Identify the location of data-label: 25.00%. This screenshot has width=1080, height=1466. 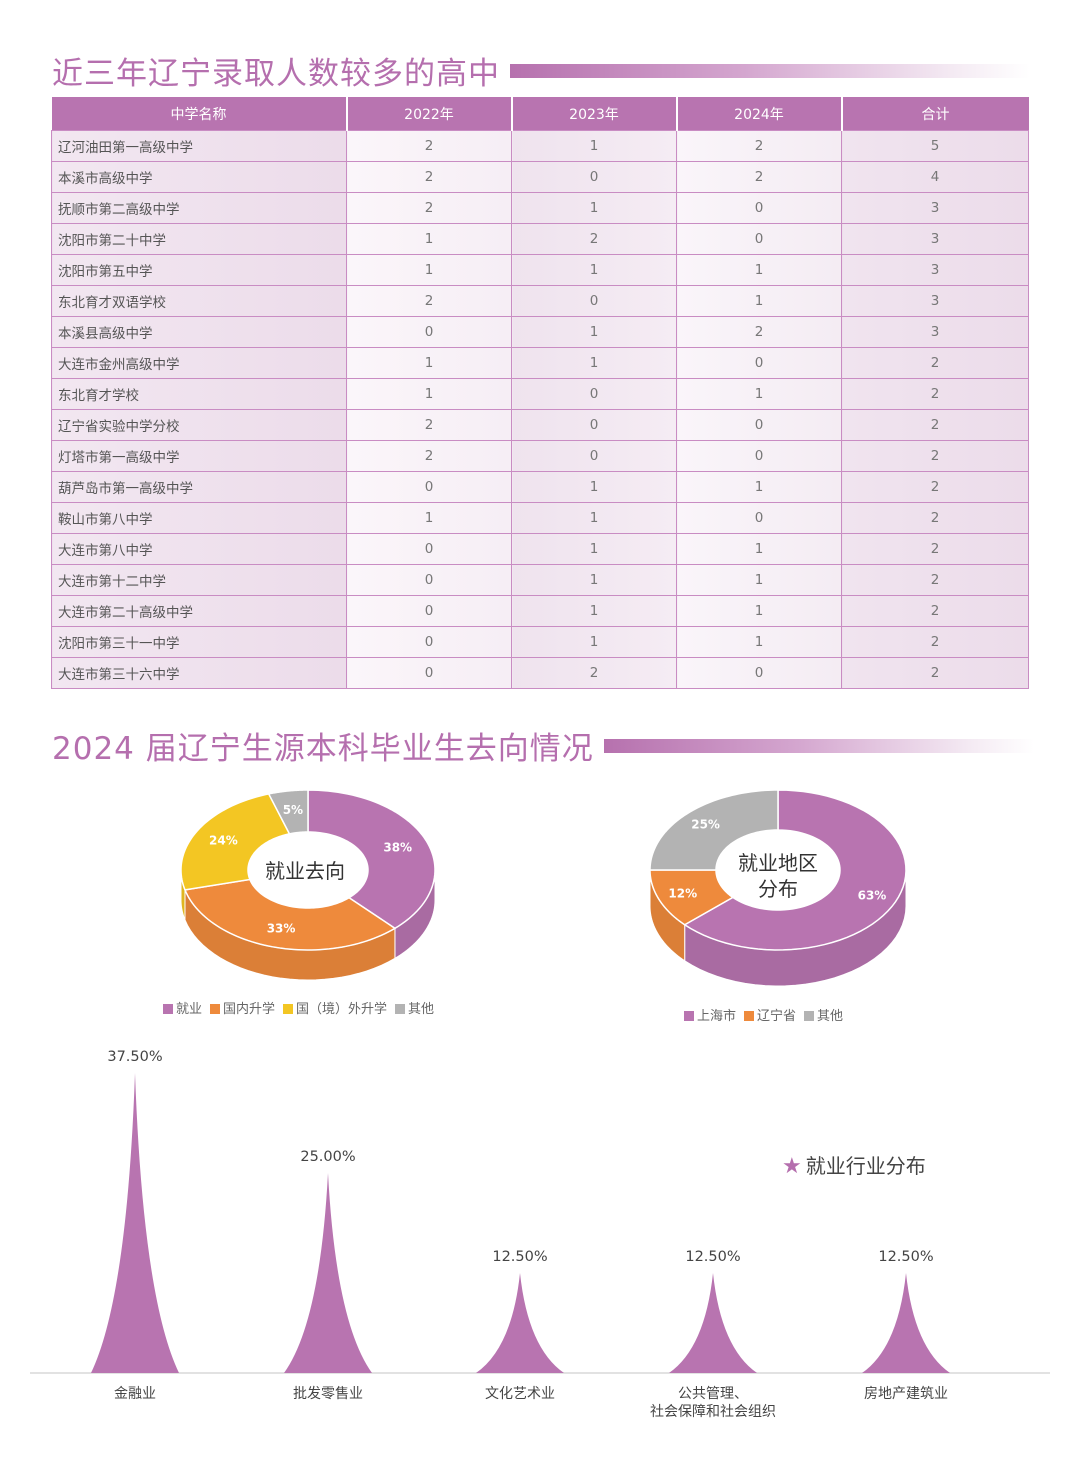
(327, 1157).